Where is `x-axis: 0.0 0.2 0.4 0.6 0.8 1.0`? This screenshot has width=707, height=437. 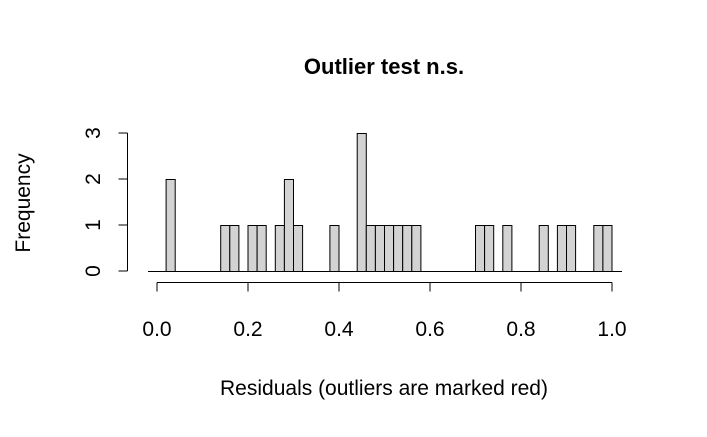 x-axis: 0.0 0.2 0.4 0.6 0.8 1.0 is located at coordinates (384, 311).